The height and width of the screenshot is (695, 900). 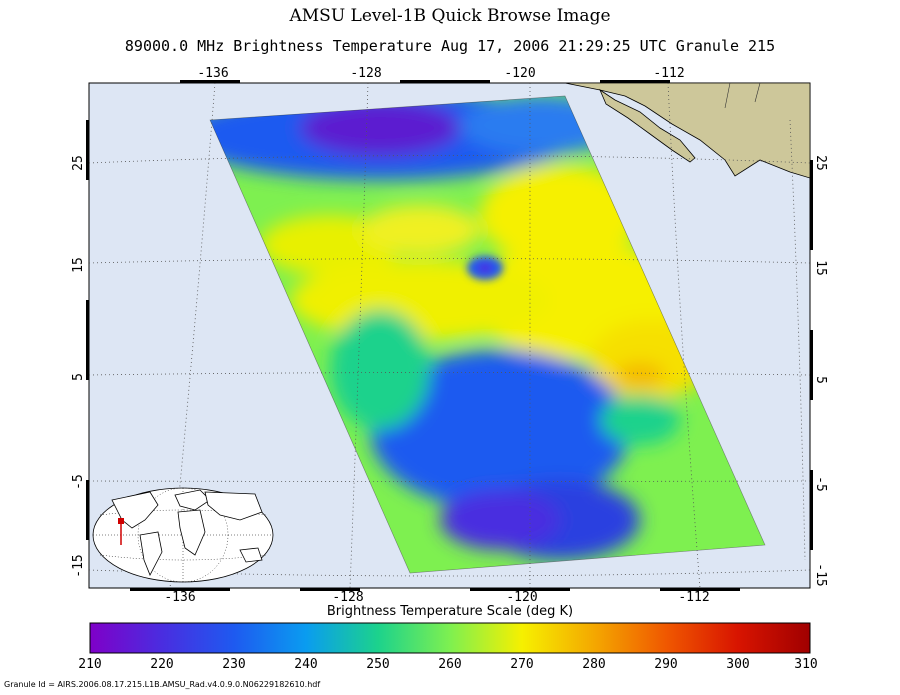 I want to click on colorbar-tick-210: 210, so click(x=89, y=664).